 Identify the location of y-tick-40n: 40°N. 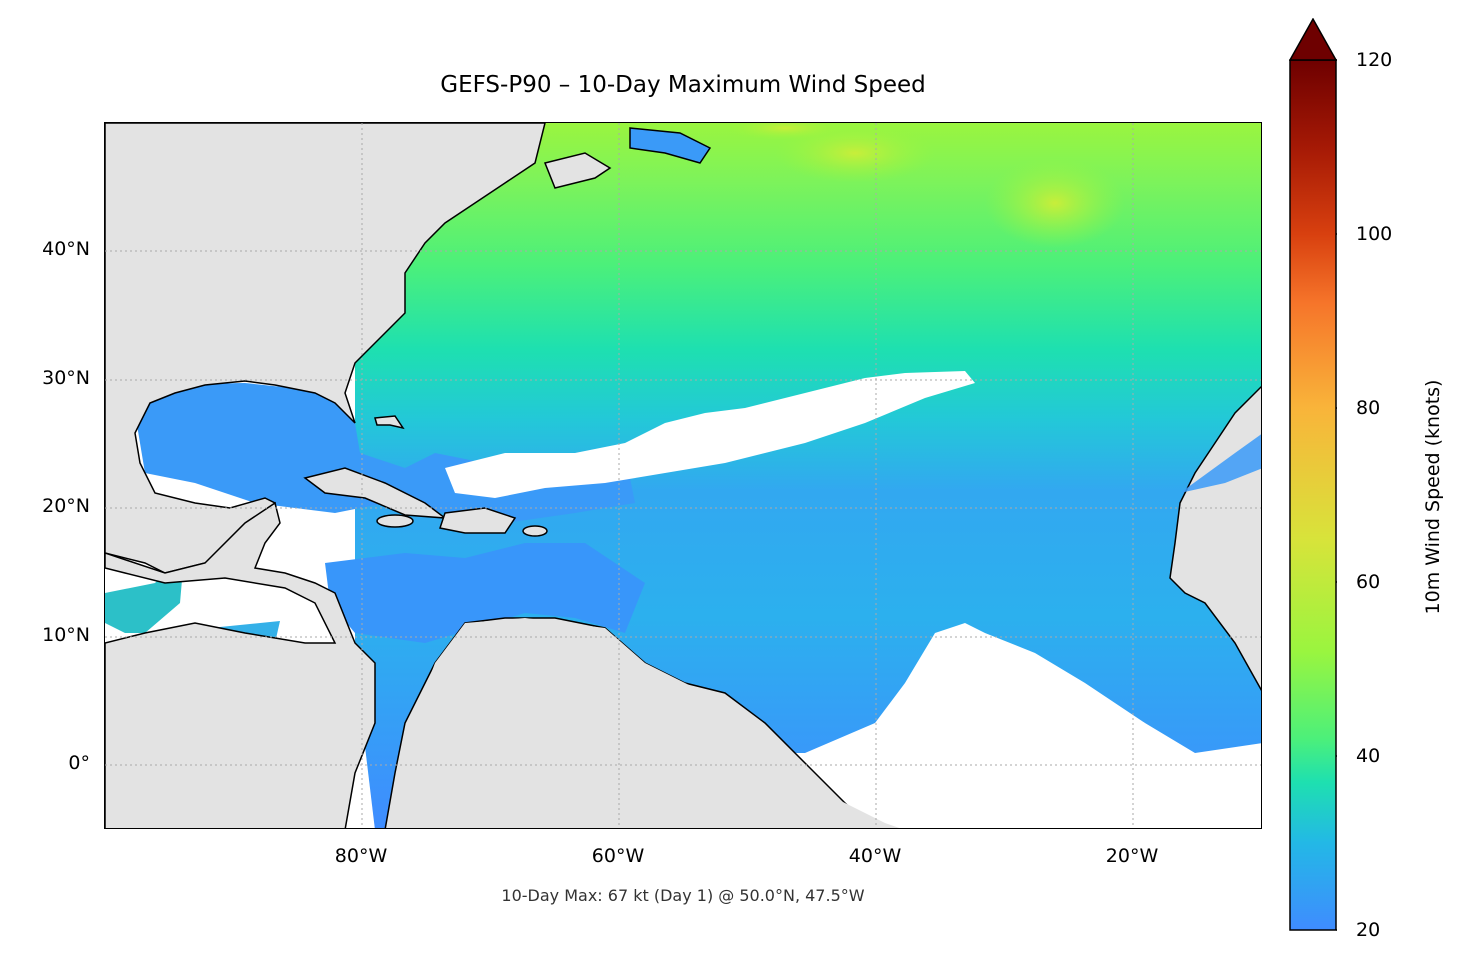
(66, 249).